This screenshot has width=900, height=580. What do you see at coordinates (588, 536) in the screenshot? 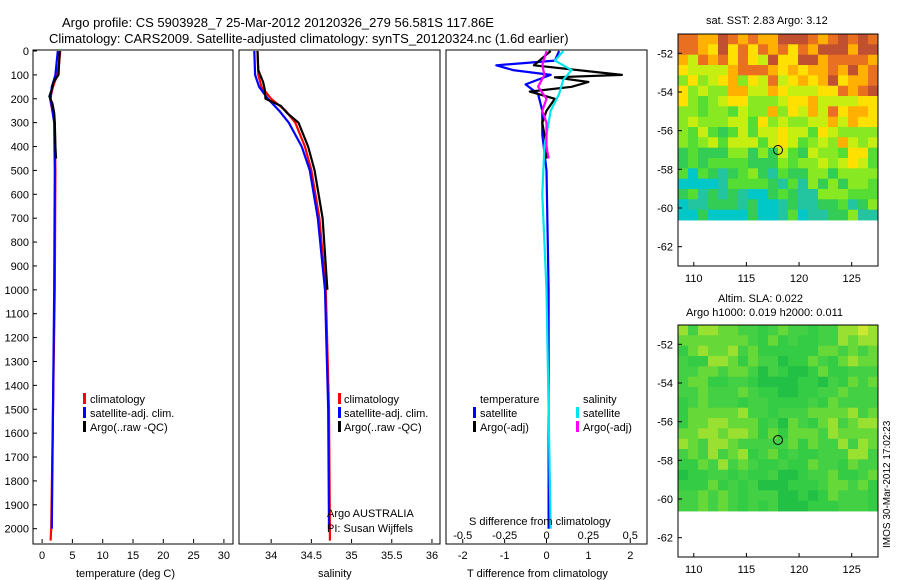
I see `s-tick-label: 0.25` at bounding box center [588, 536].